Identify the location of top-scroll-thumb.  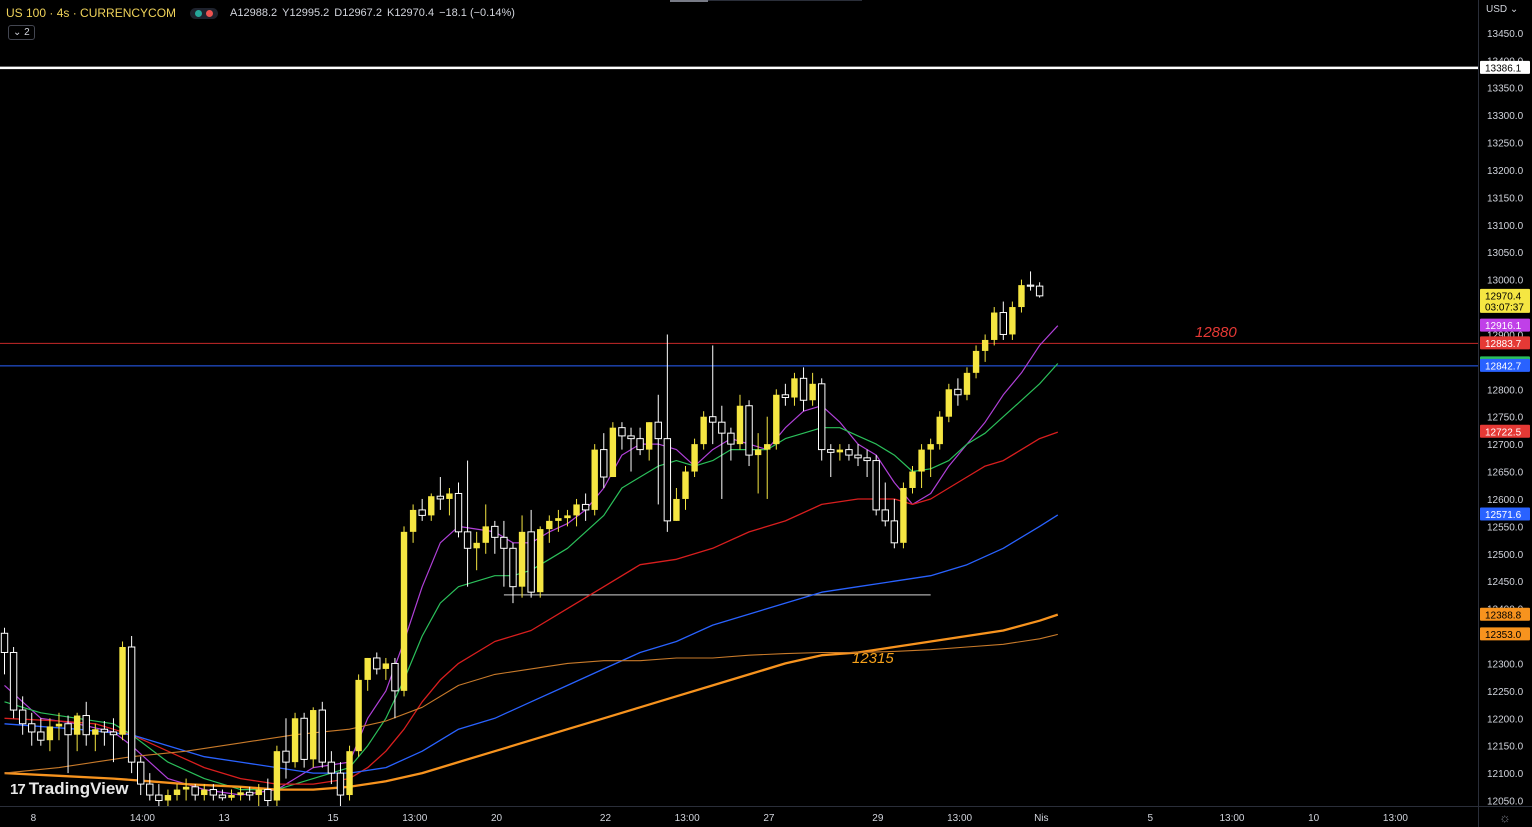
(689, 1).